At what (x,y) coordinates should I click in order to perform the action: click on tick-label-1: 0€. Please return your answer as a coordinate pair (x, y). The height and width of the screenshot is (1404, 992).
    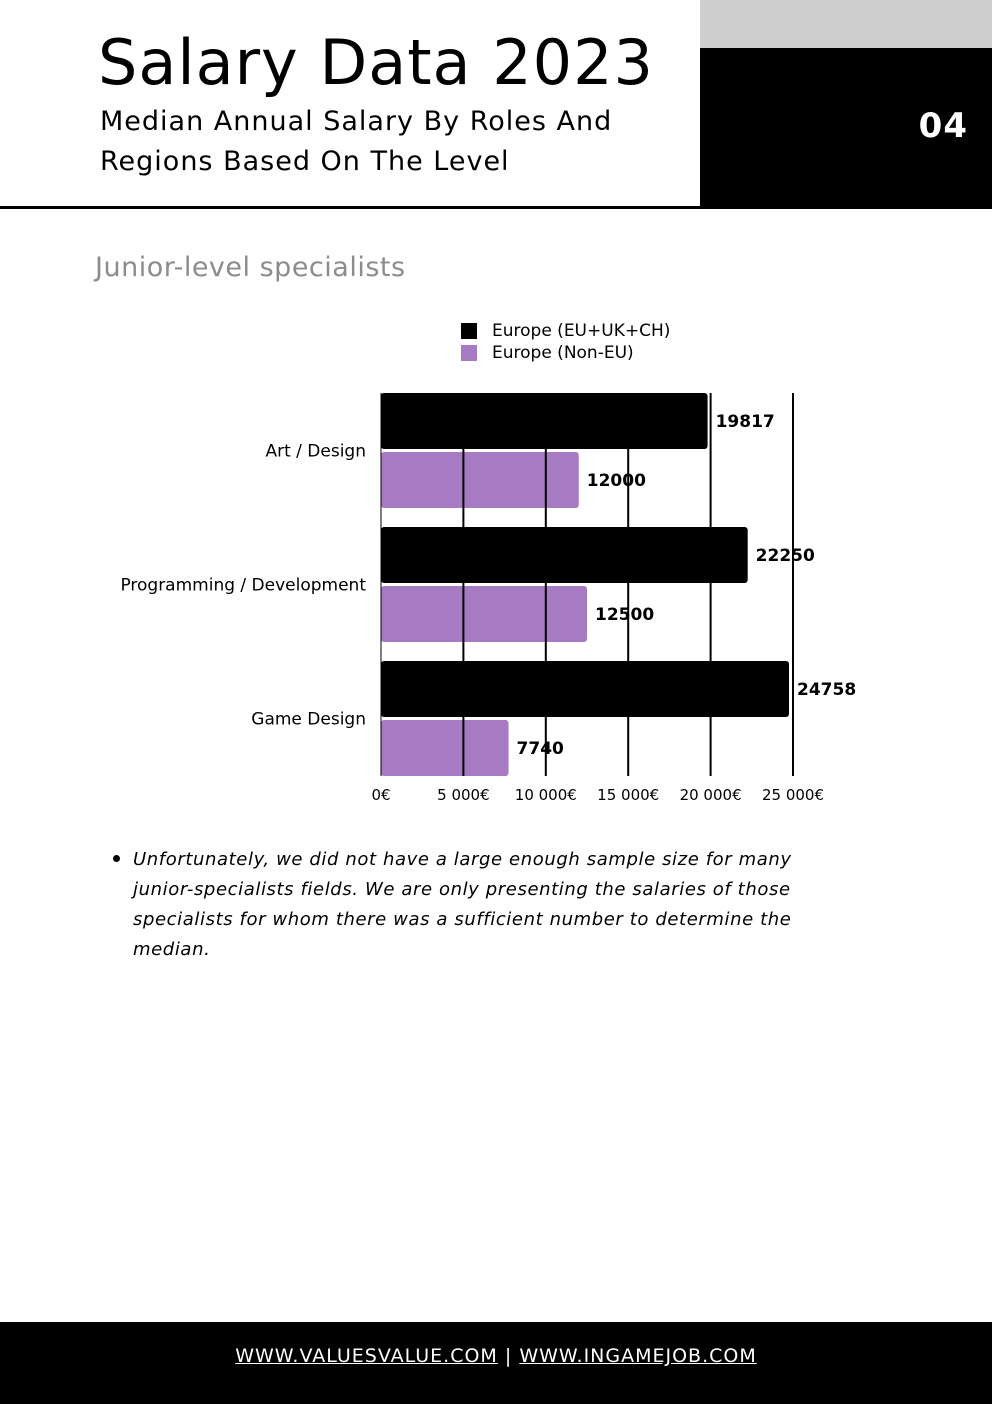
    Looking at the image, I should click on (380, 795).